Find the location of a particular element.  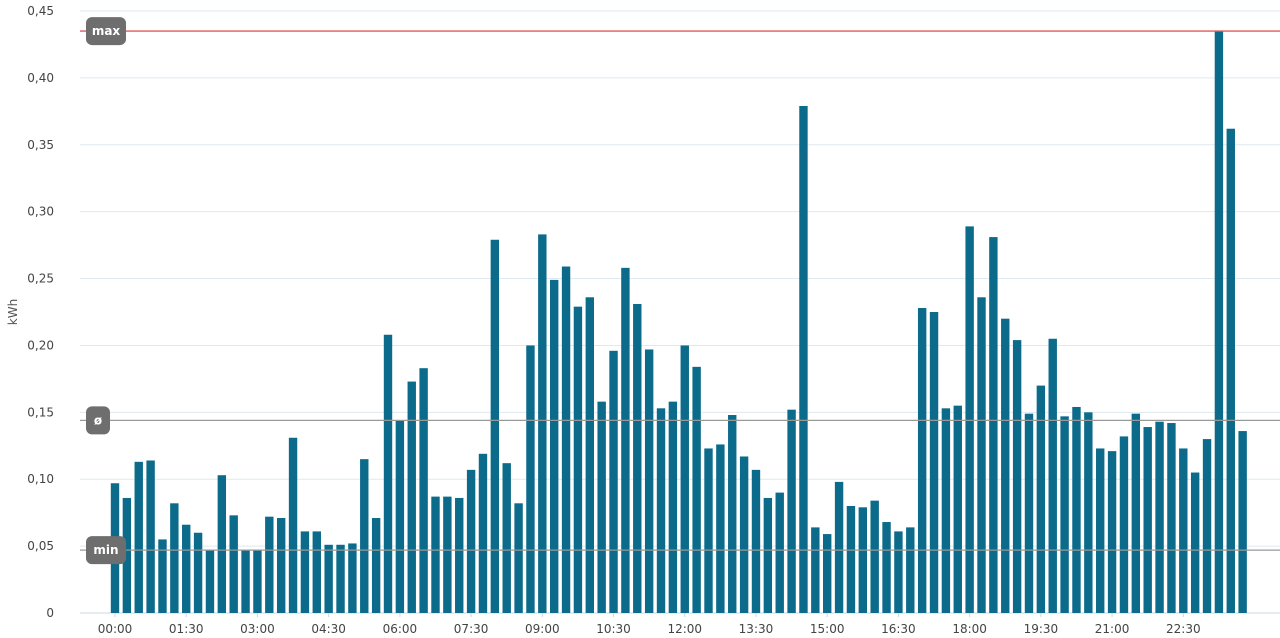

y-axis-title: kWh is located at coordinates (13, 312).